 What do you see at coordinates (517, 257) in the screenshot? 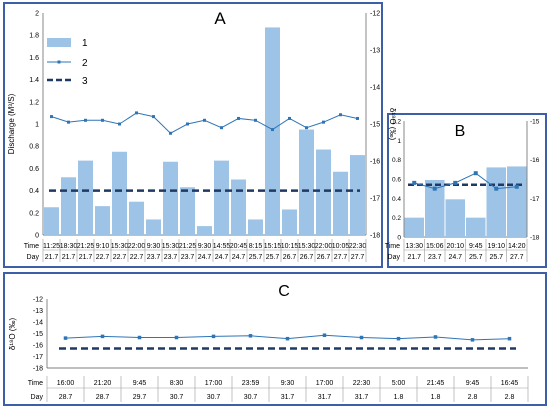
I see `b-day-label: 27.7` at bounding box center [517, 257].